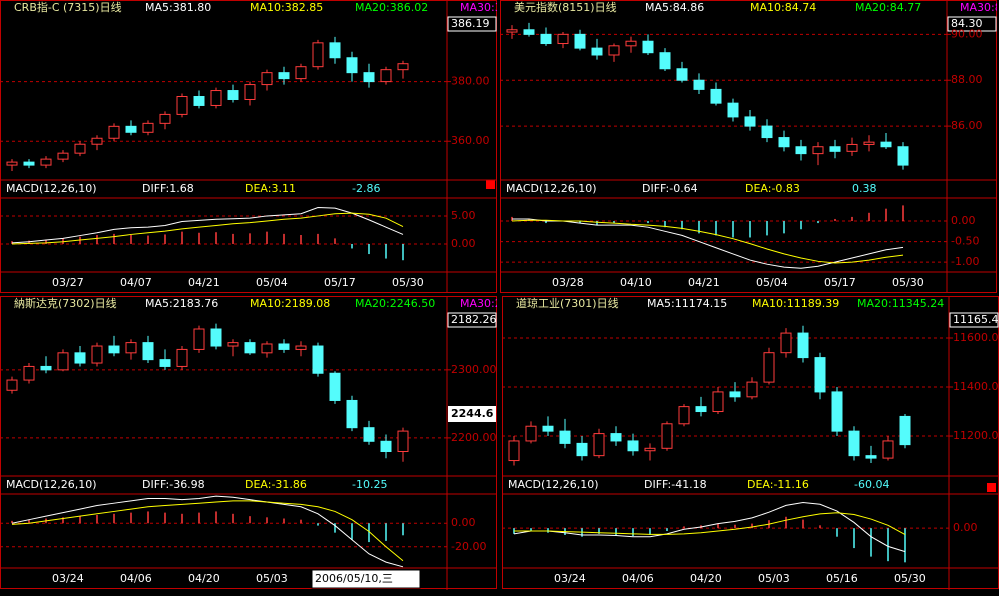 This screenshot has height=596, width=999. Describe the element at coordinates (976, 319) in the screenshot. I see `last-price: 11165.43` at that location.